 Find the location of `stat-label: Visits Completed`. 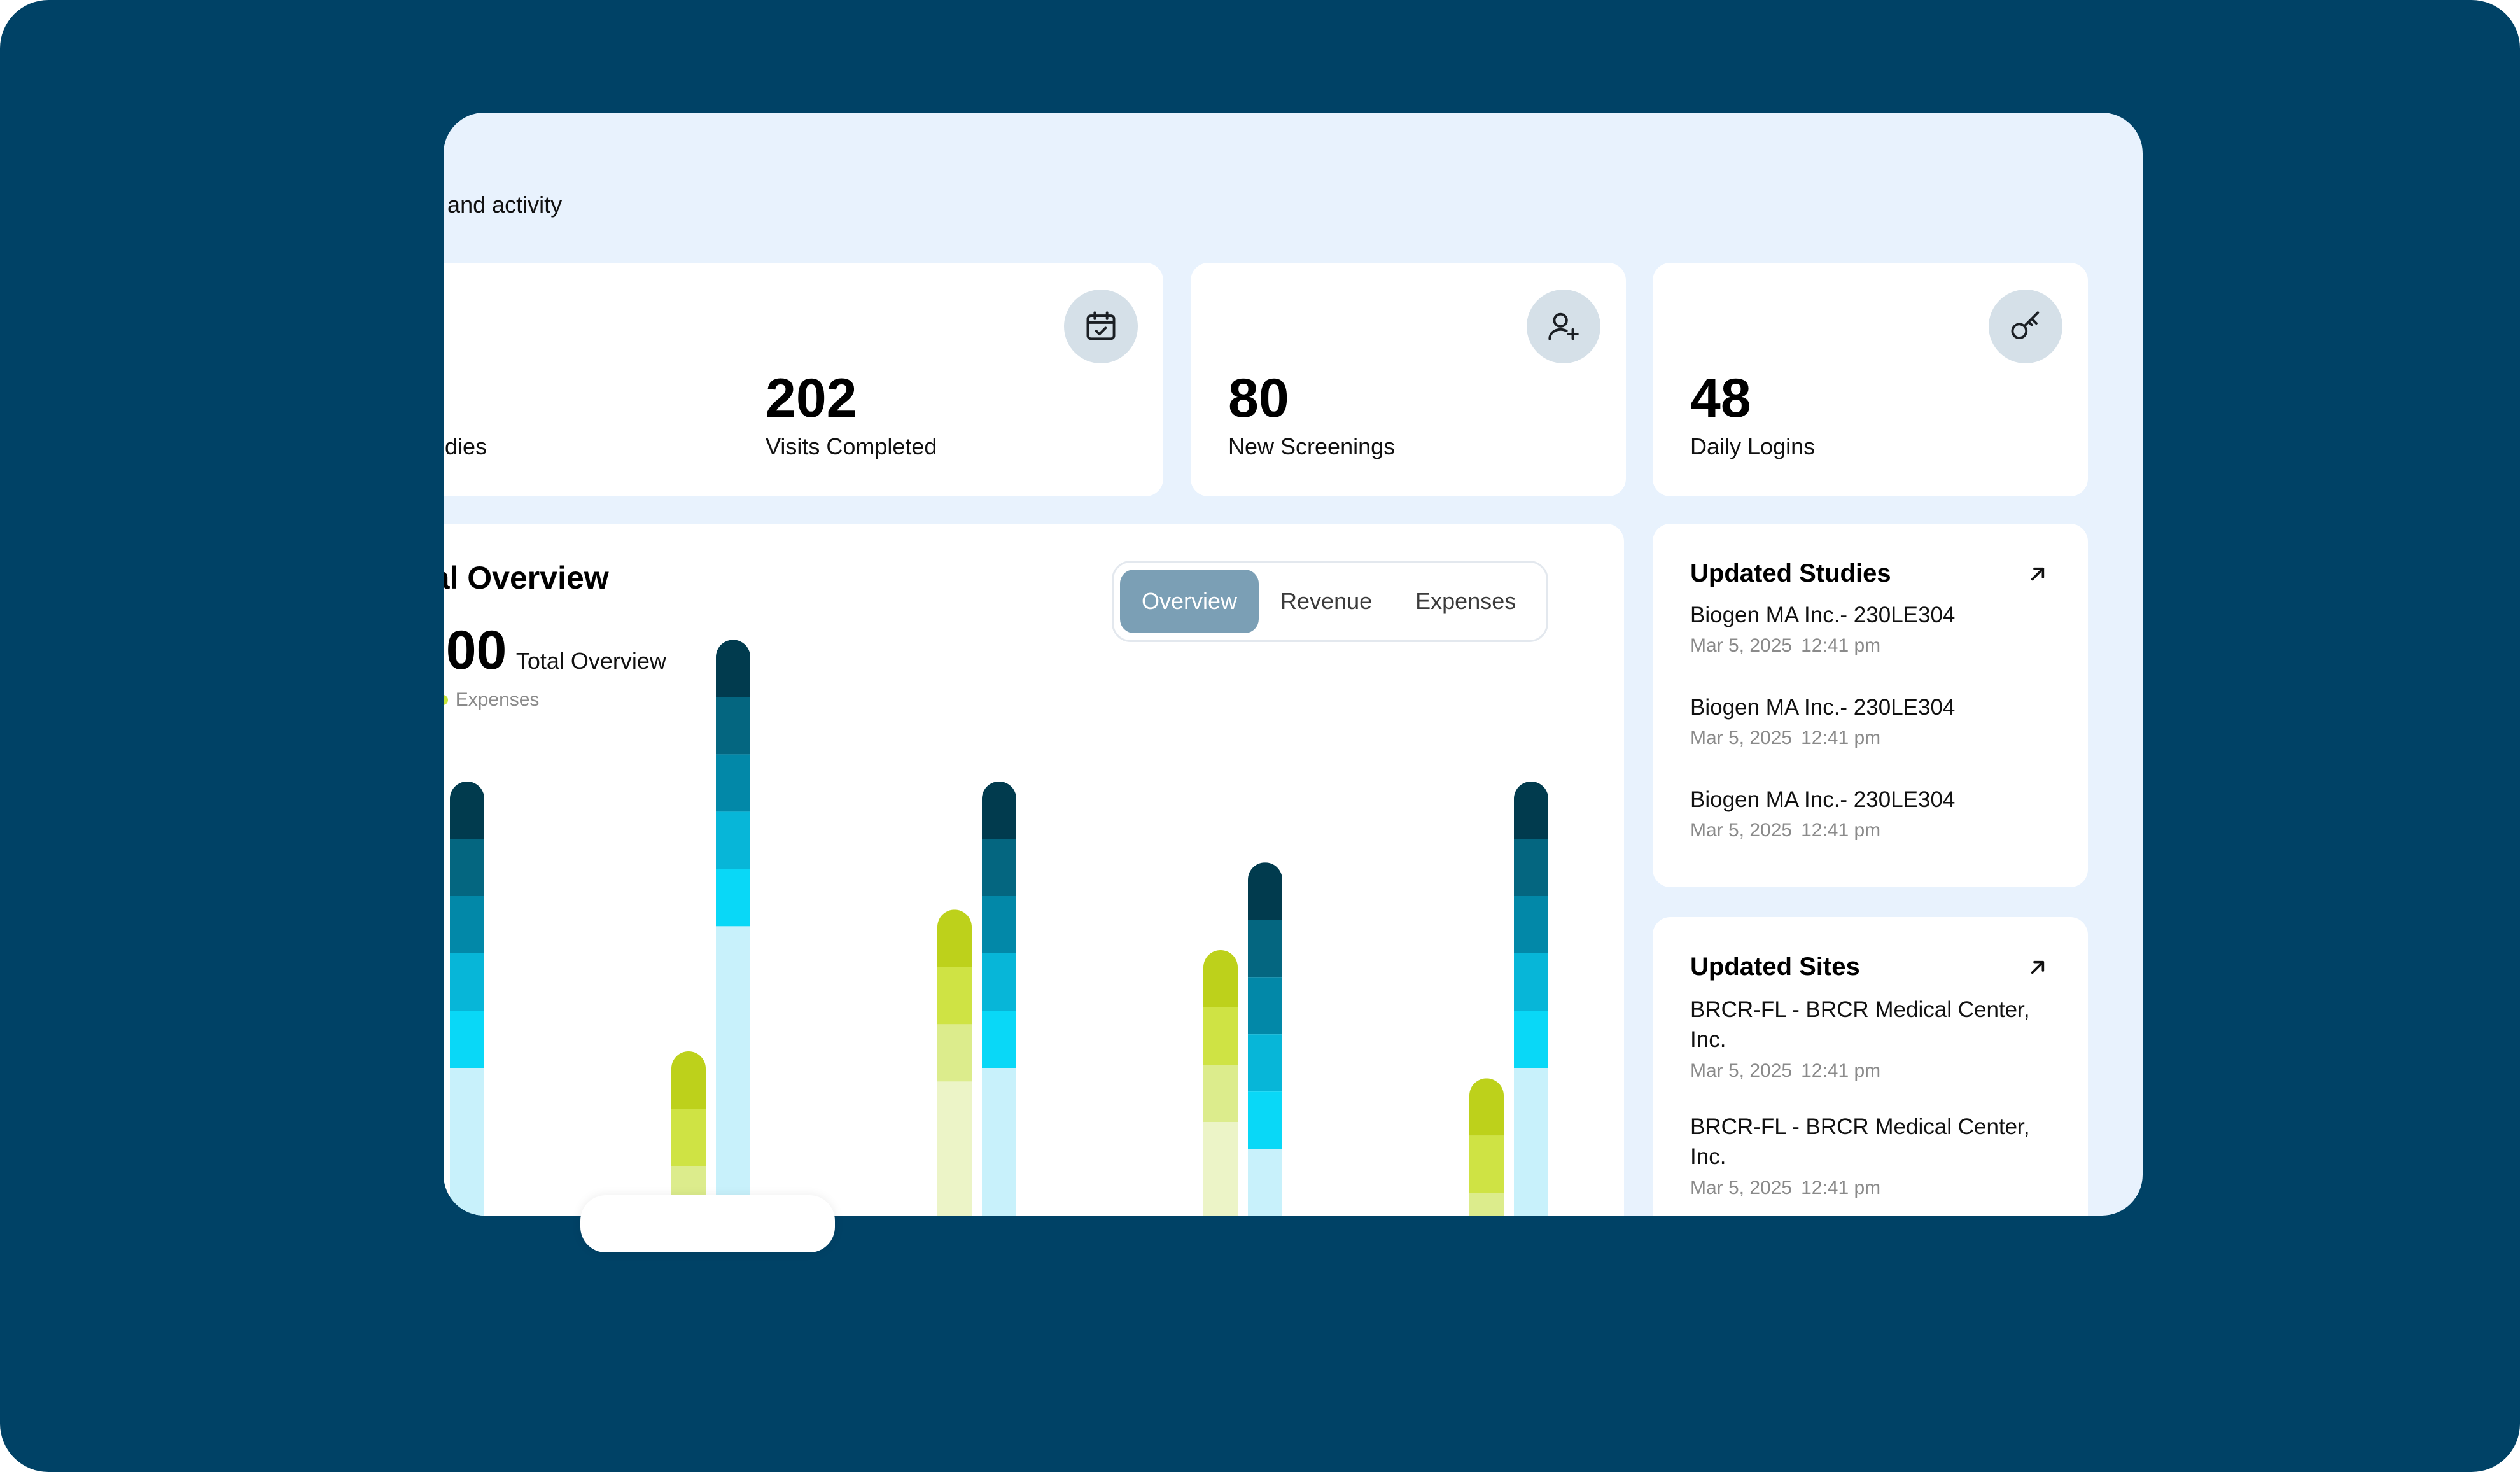

stat-label: Visits Completed is located at coordinates (851, 446).